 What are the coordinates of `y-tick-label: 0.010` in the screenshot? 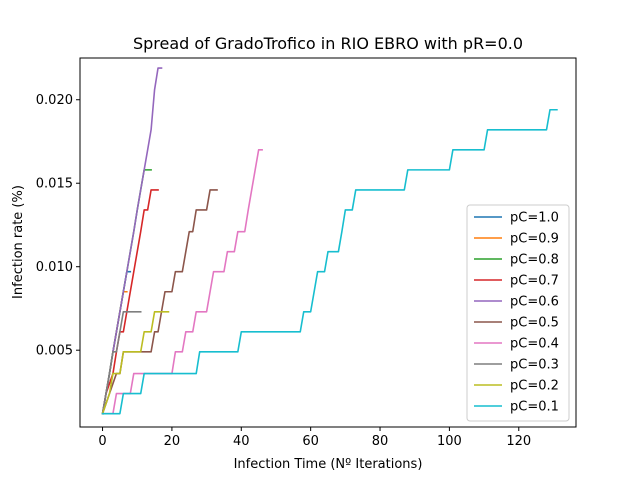 It's located at (54, 267).